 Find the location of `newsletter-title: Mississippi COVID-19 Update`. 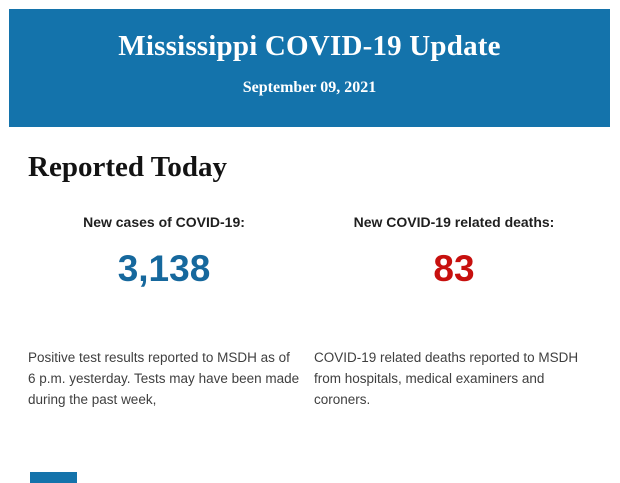

newsletter-title: Mississippi COVID-19 Update is located at coordinates (309, 46).